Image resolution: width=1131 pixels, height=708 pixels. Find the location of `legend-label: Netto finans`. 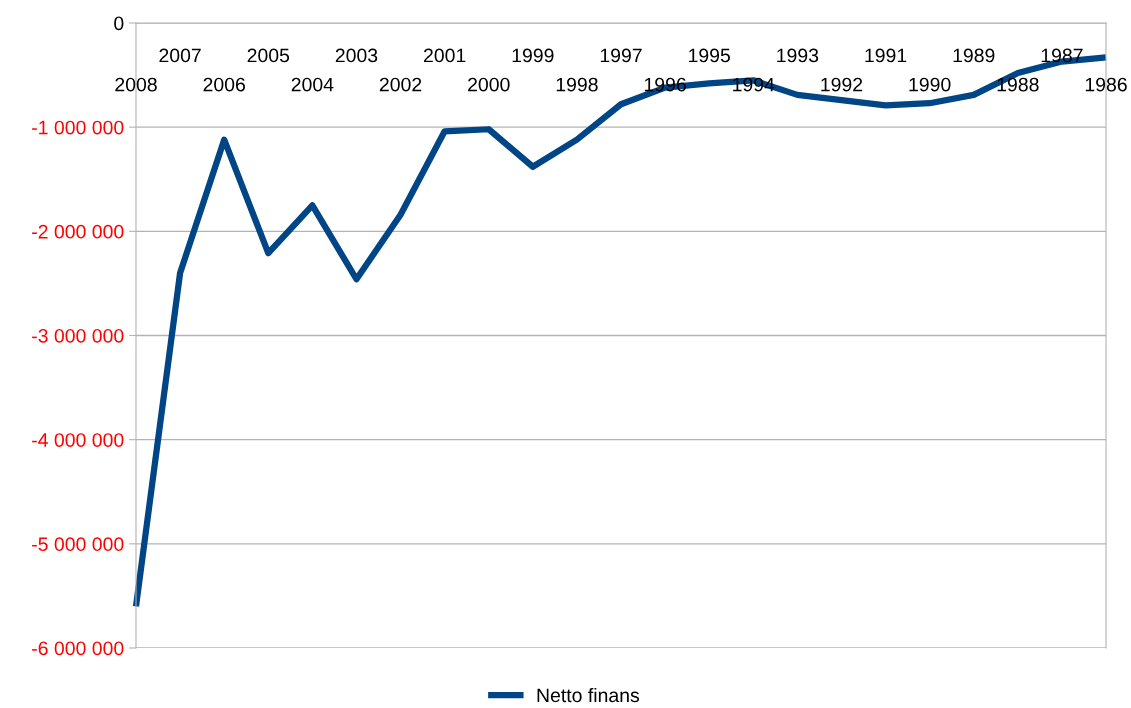

legend-label: Netto finans is located at coordinates (588, 695).